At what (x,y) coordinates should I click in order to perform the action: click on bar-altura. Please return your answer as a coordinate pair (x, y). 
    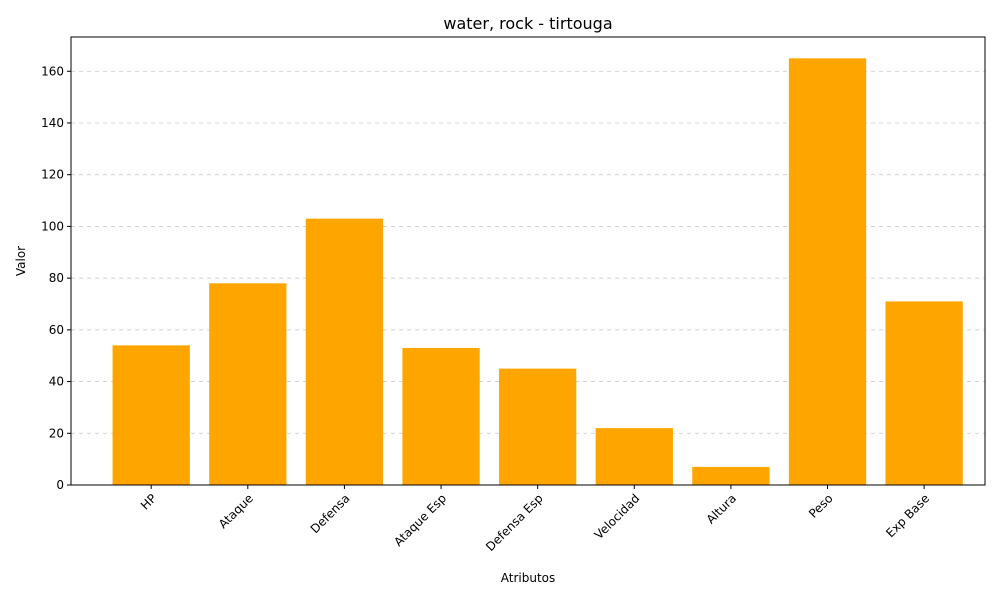
    Looking at the image, I should click on (731, 475).